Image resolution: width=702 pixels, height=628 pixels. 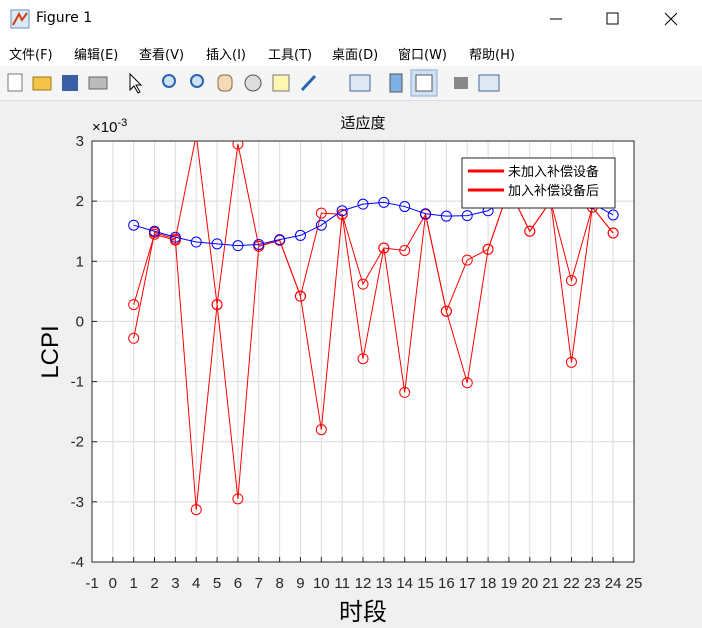 I want to click on y-tick-label: -4, so click(x=77, y=562).